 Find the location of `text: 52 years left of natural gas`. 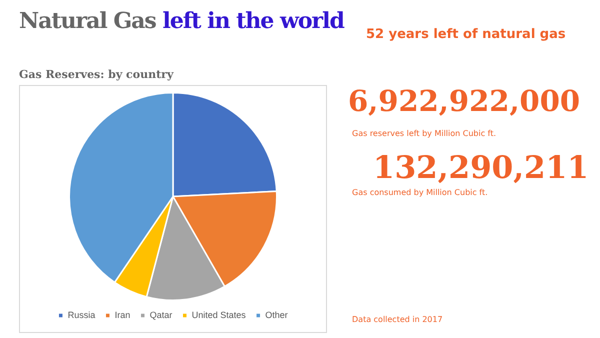

text: 52 years left of natural gas is located at coordinates (466, 34).